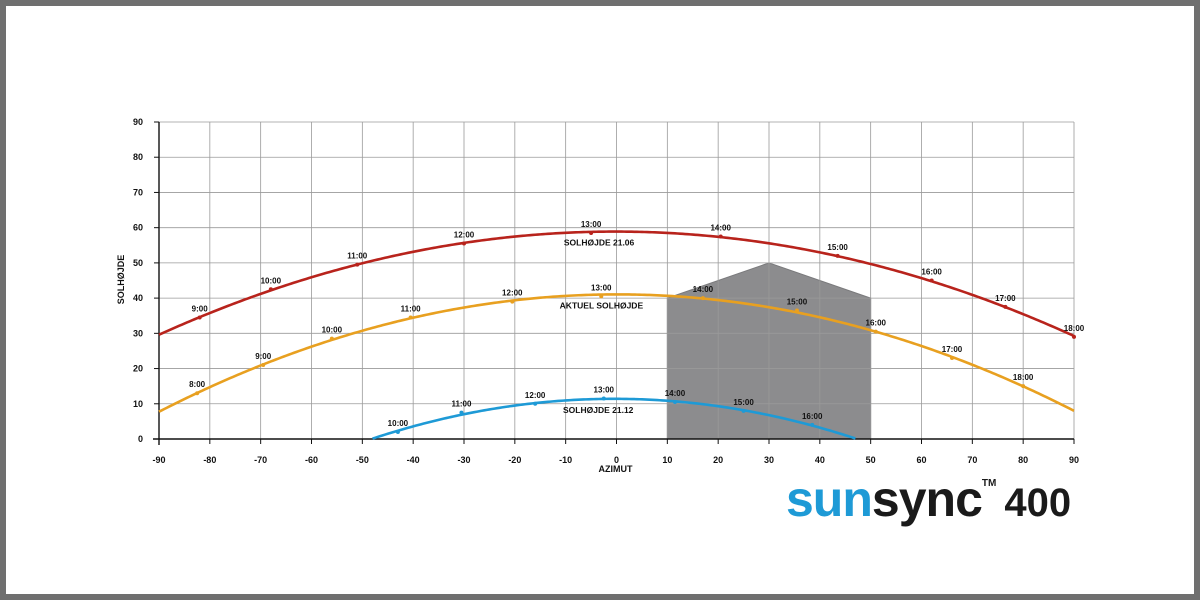 This screenshot has height=600, width=1200. I want to click on x-tick-label: 60, so click(921, 460).